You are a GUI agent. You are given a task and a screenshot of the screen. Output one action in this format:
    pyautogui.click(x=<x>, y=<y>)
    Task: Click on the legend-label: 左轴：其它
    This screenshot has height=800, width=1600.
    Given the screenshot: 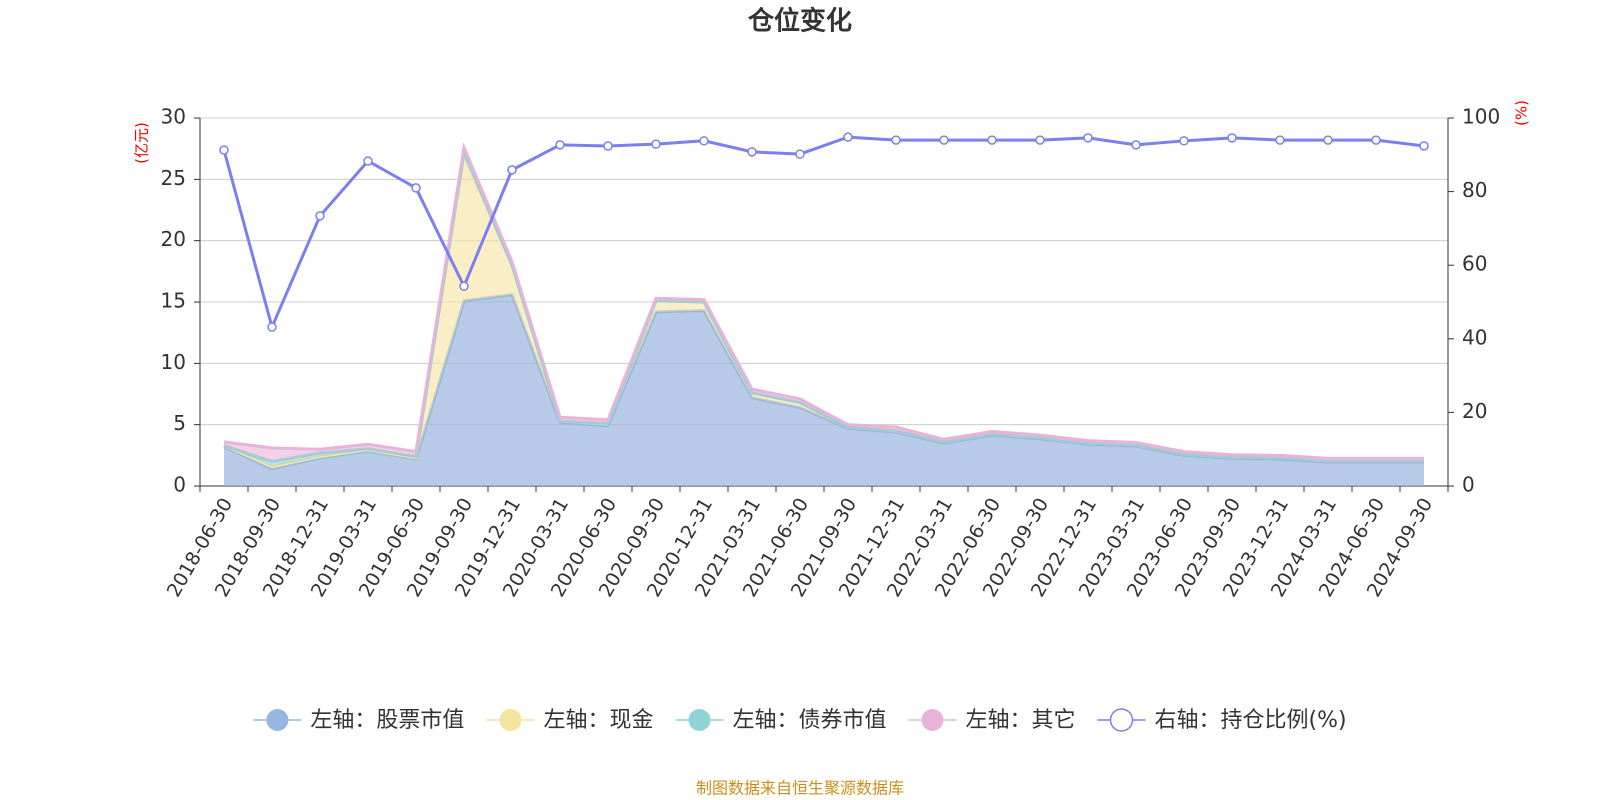 What is the action you would take?
    pyautogui.click(x=1020, y=720)
    